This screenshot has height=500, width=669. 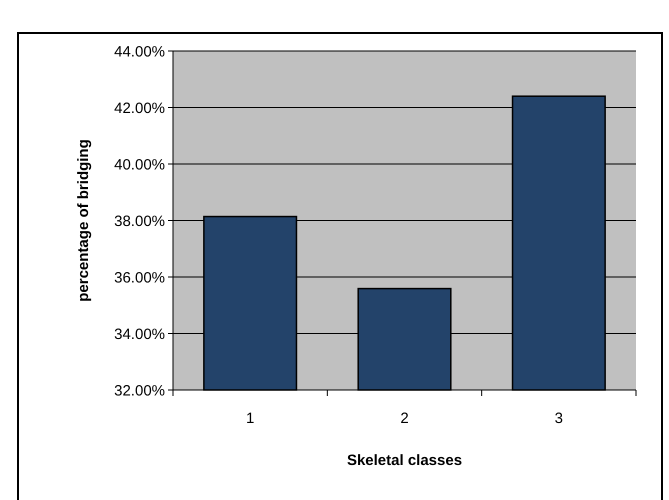 I want to click on y-tick-label: 40.00%, so click(x=139, y=165).